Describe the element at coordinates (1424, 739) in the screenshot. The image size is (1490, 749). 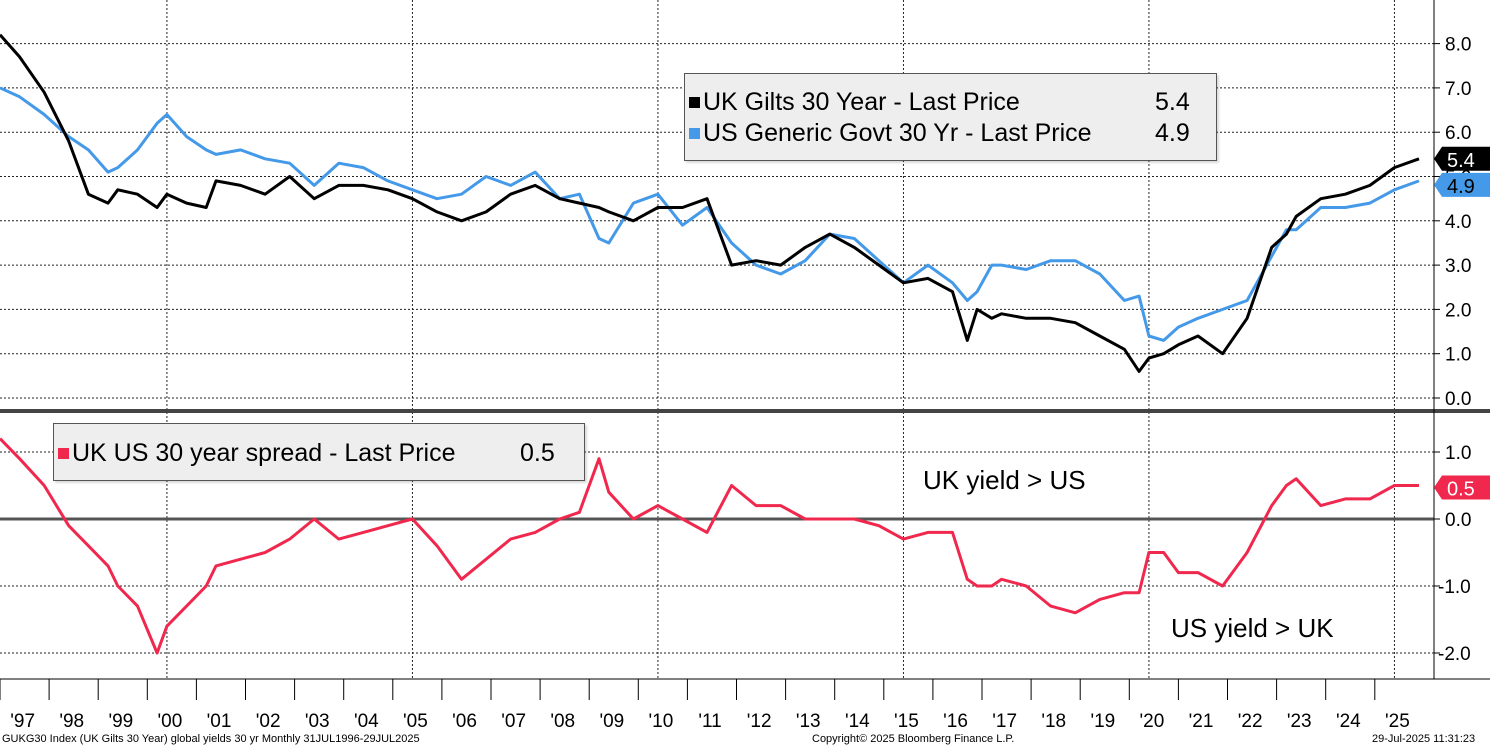
I see `footer-timestamp: 29-Jul-2025 11:31:23` at that location.